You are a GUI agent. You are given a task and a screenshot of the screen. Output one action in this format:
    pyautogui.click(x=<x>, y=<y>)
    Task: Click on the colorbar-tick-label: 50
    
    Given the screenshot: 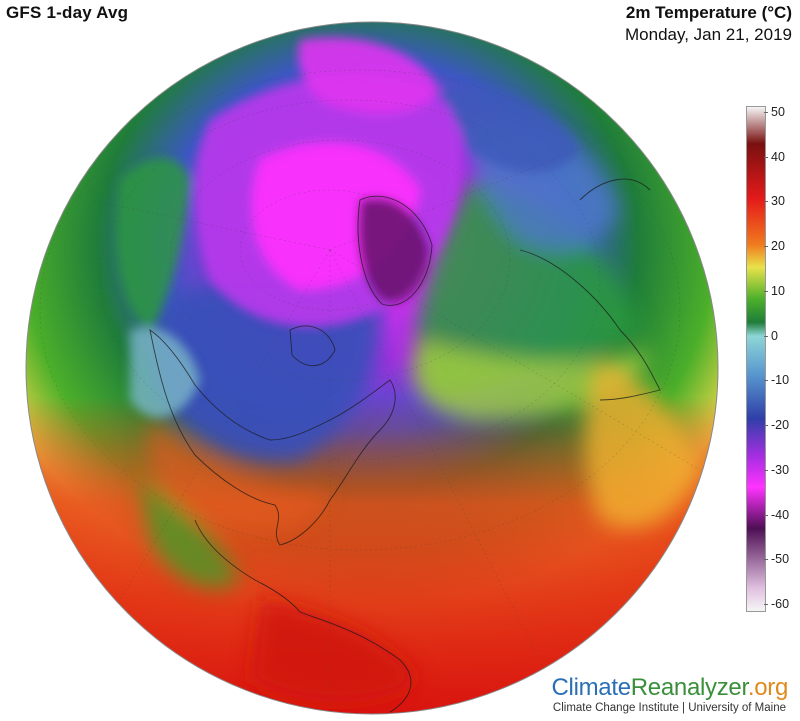 What is the action you would take?
    pyautogui.click(x=778, y=112)
    